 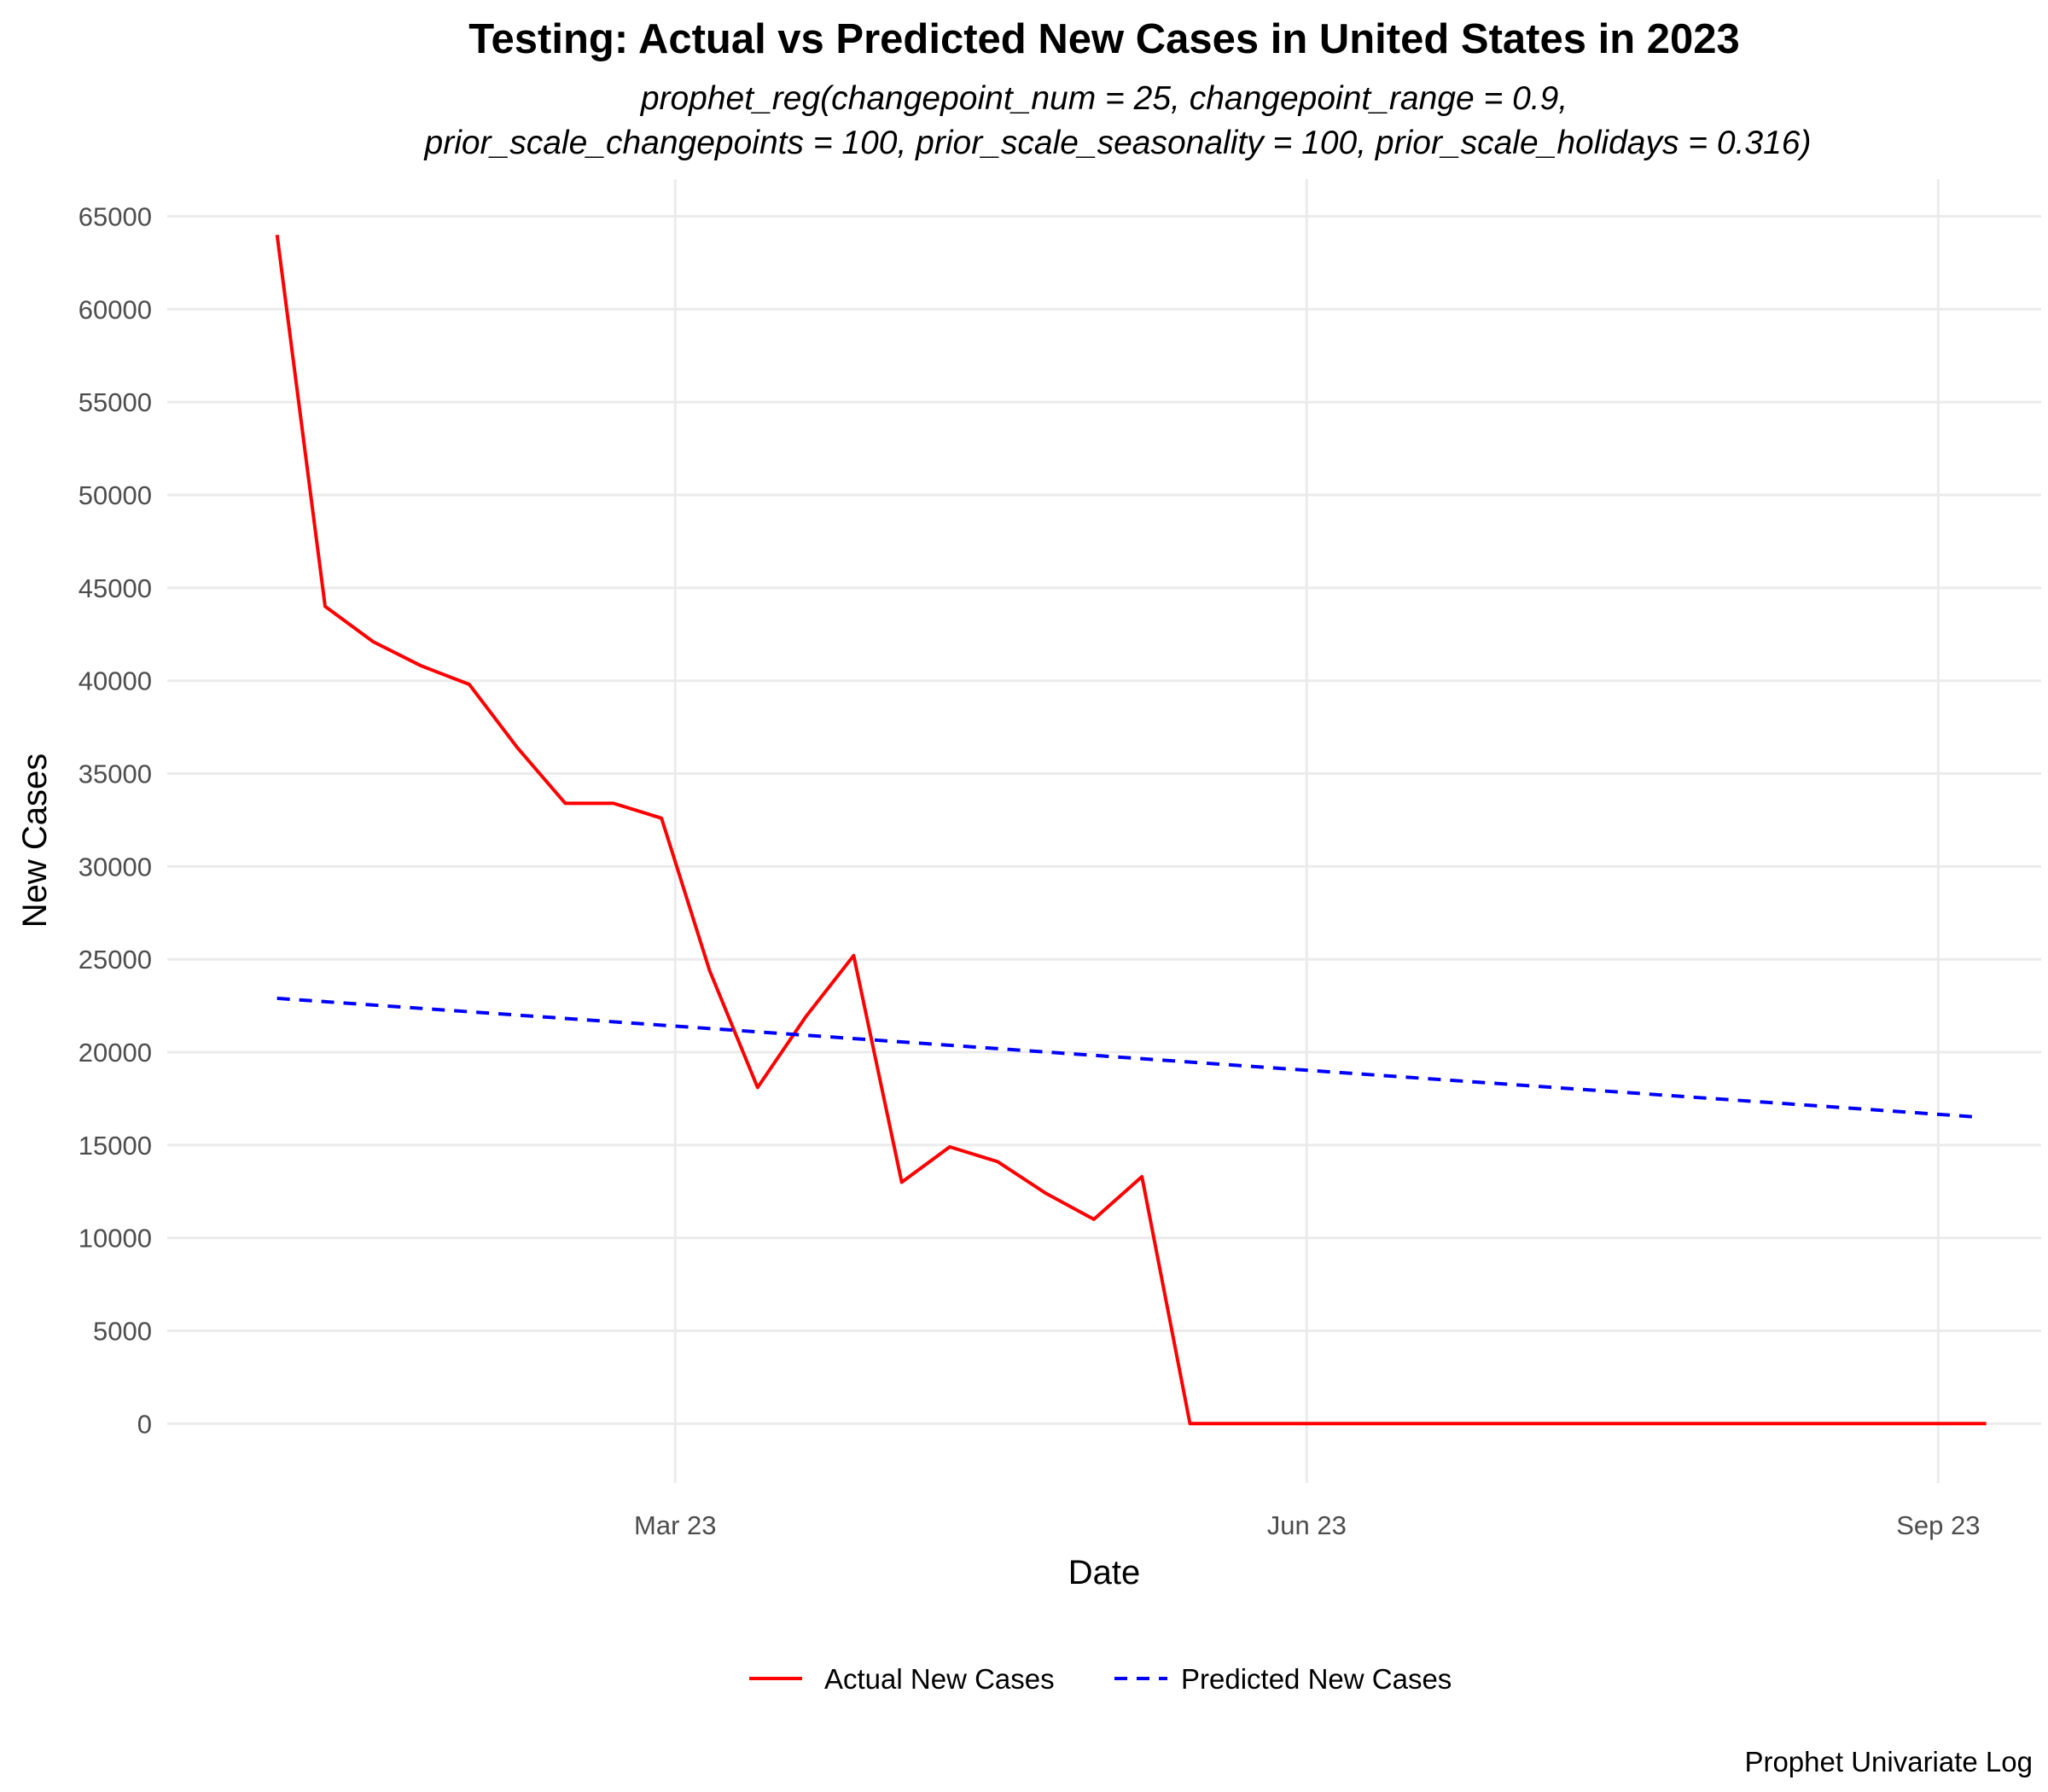 What do you see at coordinates (116, 960) in the screenshot?
I see `y-tick-label: 25000` at bounding box center [116, 960].